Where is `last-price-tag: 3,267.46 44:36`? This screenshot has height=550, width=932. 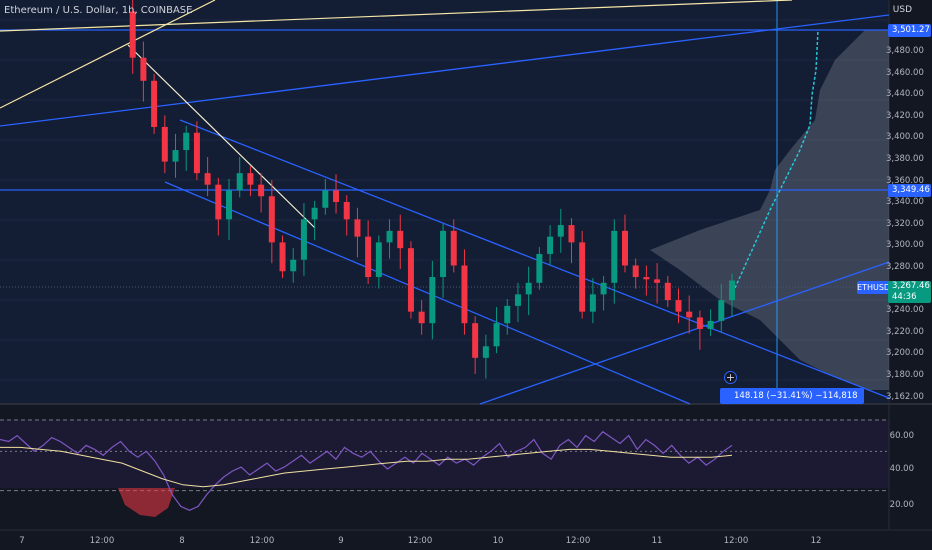
last-price-tag: 3,267.46 44:36 is located at coordinates (909, 292).